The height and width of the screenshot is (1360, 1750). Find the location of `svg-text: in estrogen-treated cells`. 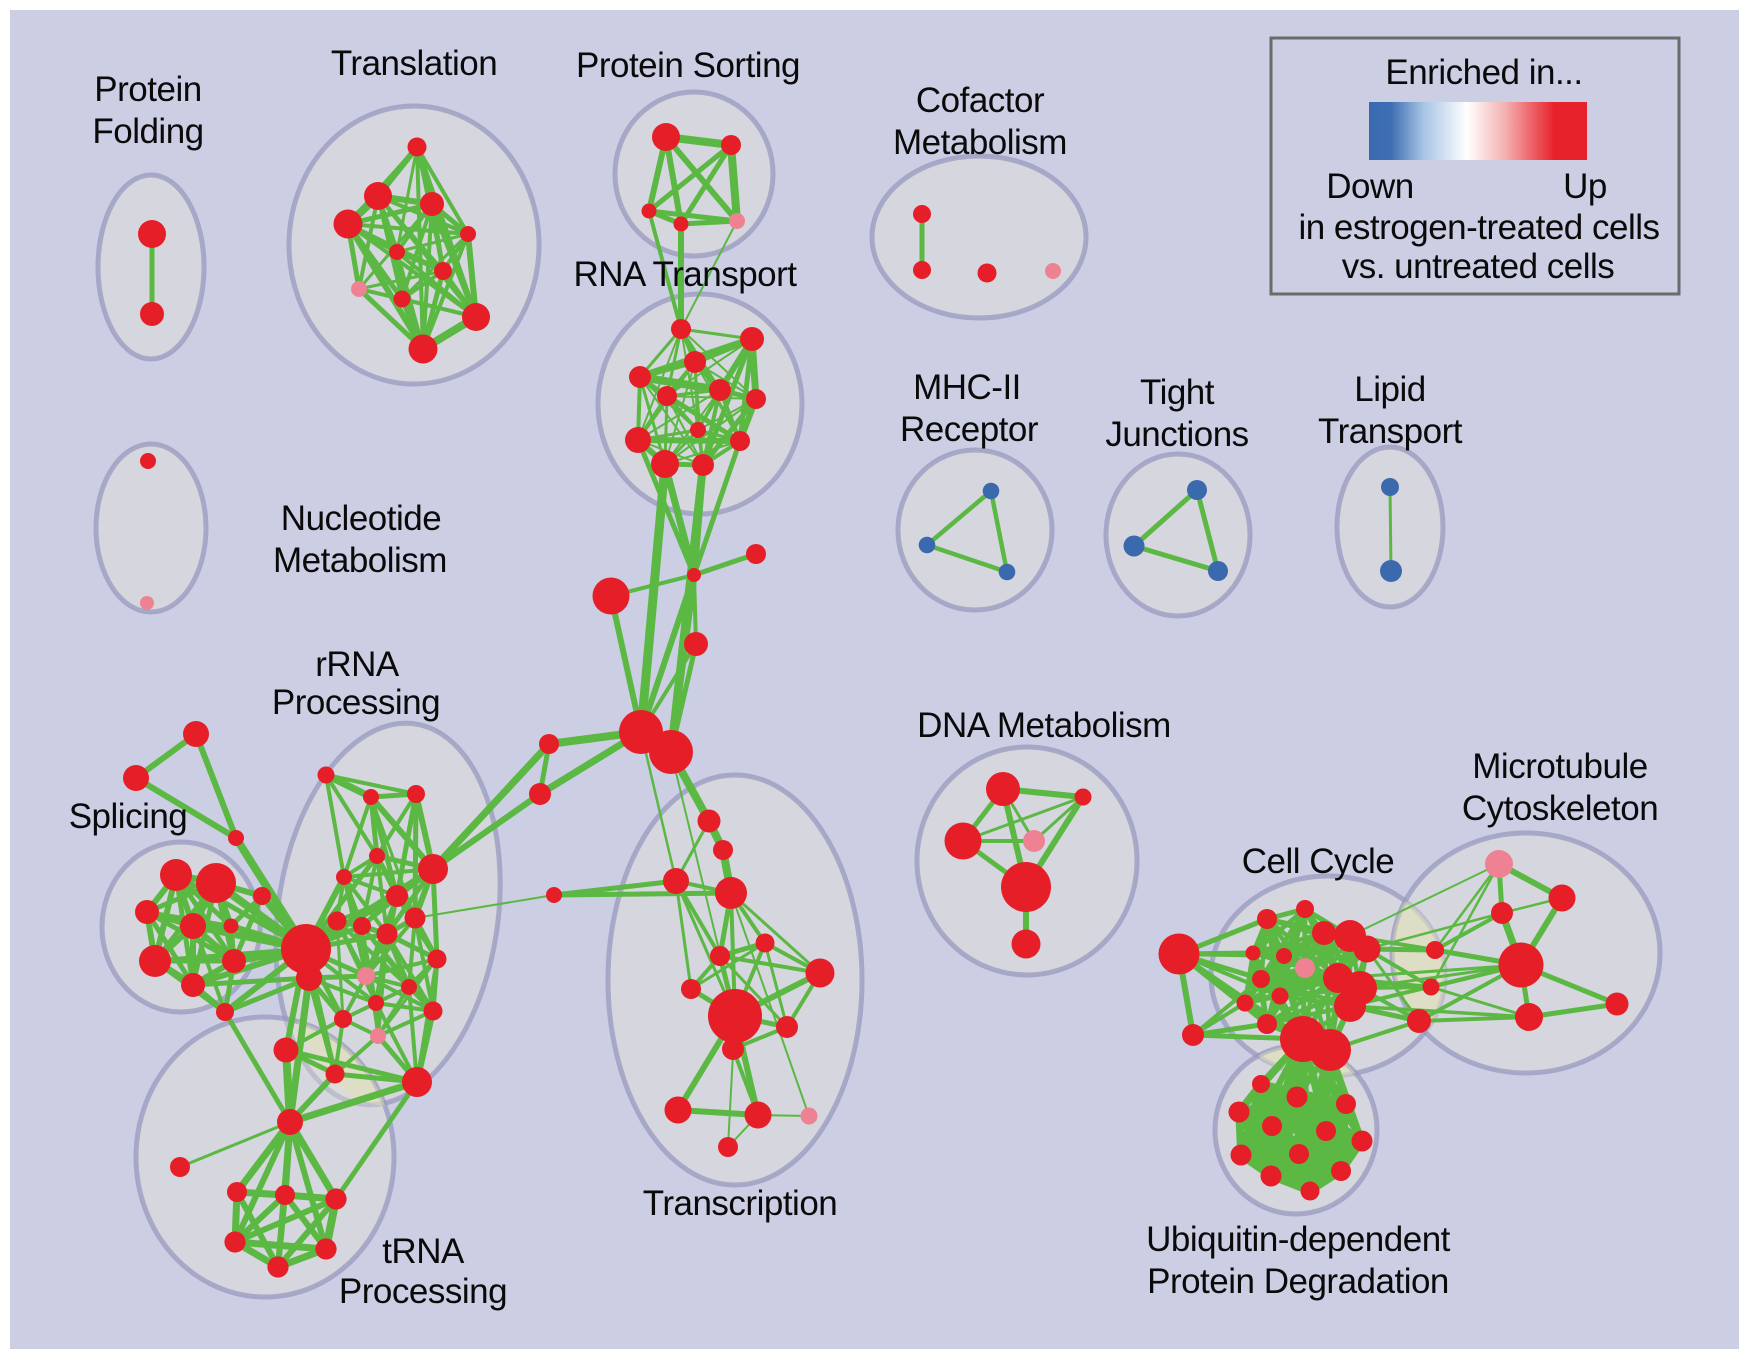

svg-text: in estrogen-treated cells is located at coordinates (1478, 227).